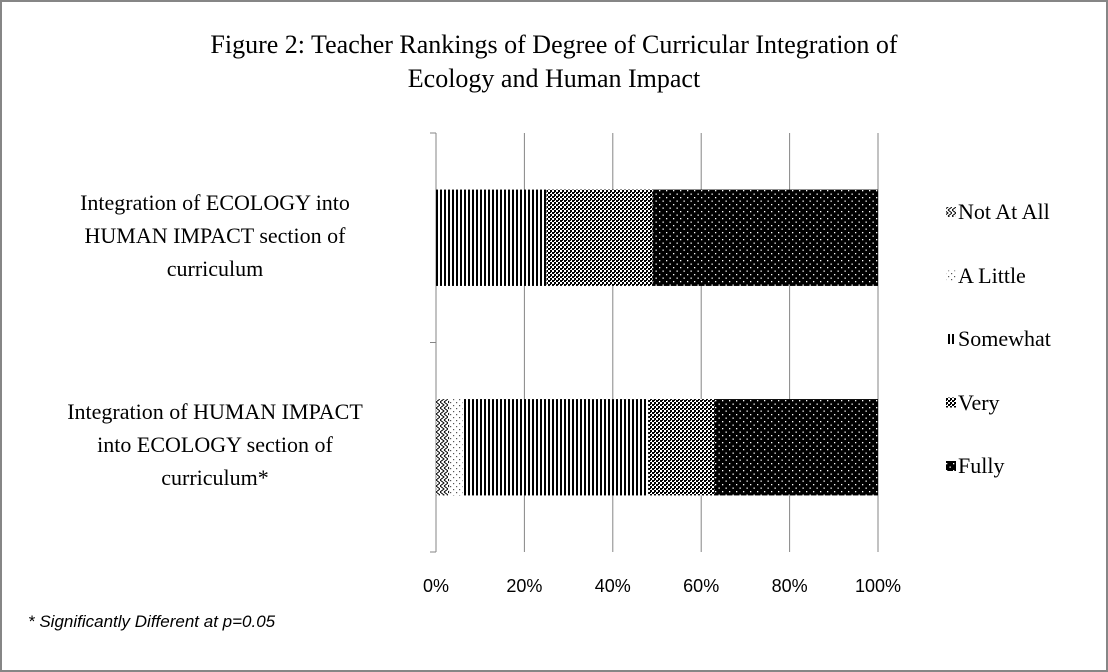  Describe the element at coordinates (612, 586) in the screenshot. I see `x-tick-label: 40%` at that location.